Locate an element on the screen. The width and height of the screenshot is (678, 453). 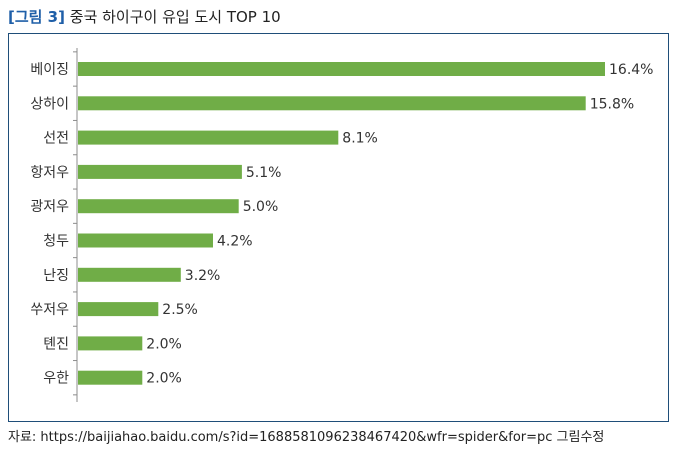
data-label: 3.2% is located at coordinates (203, 276).